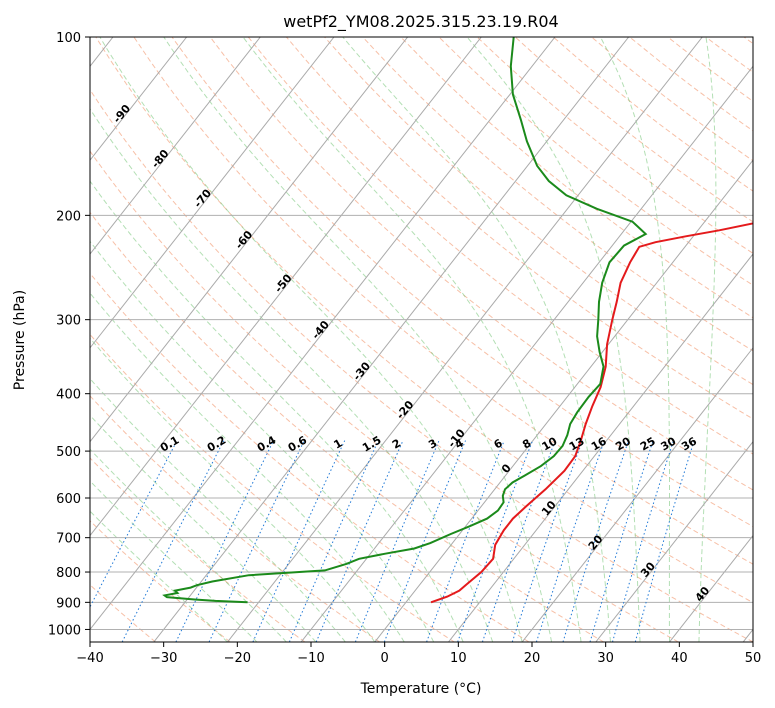  Describe the element at coordinates (532, 658) in the screenshot. I see `x-tick-label: 20` at that location.